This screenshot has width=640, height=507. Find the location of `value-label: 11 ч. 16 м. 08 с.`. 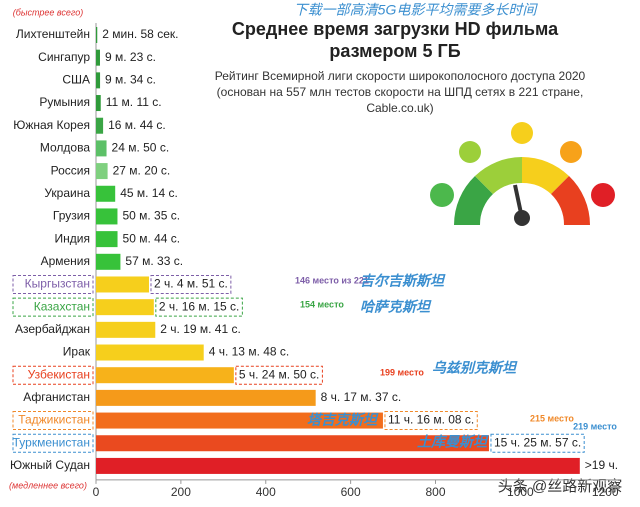

value-label: 11 ч. 16 м. 08 с. is located at coordinates (431, 420).